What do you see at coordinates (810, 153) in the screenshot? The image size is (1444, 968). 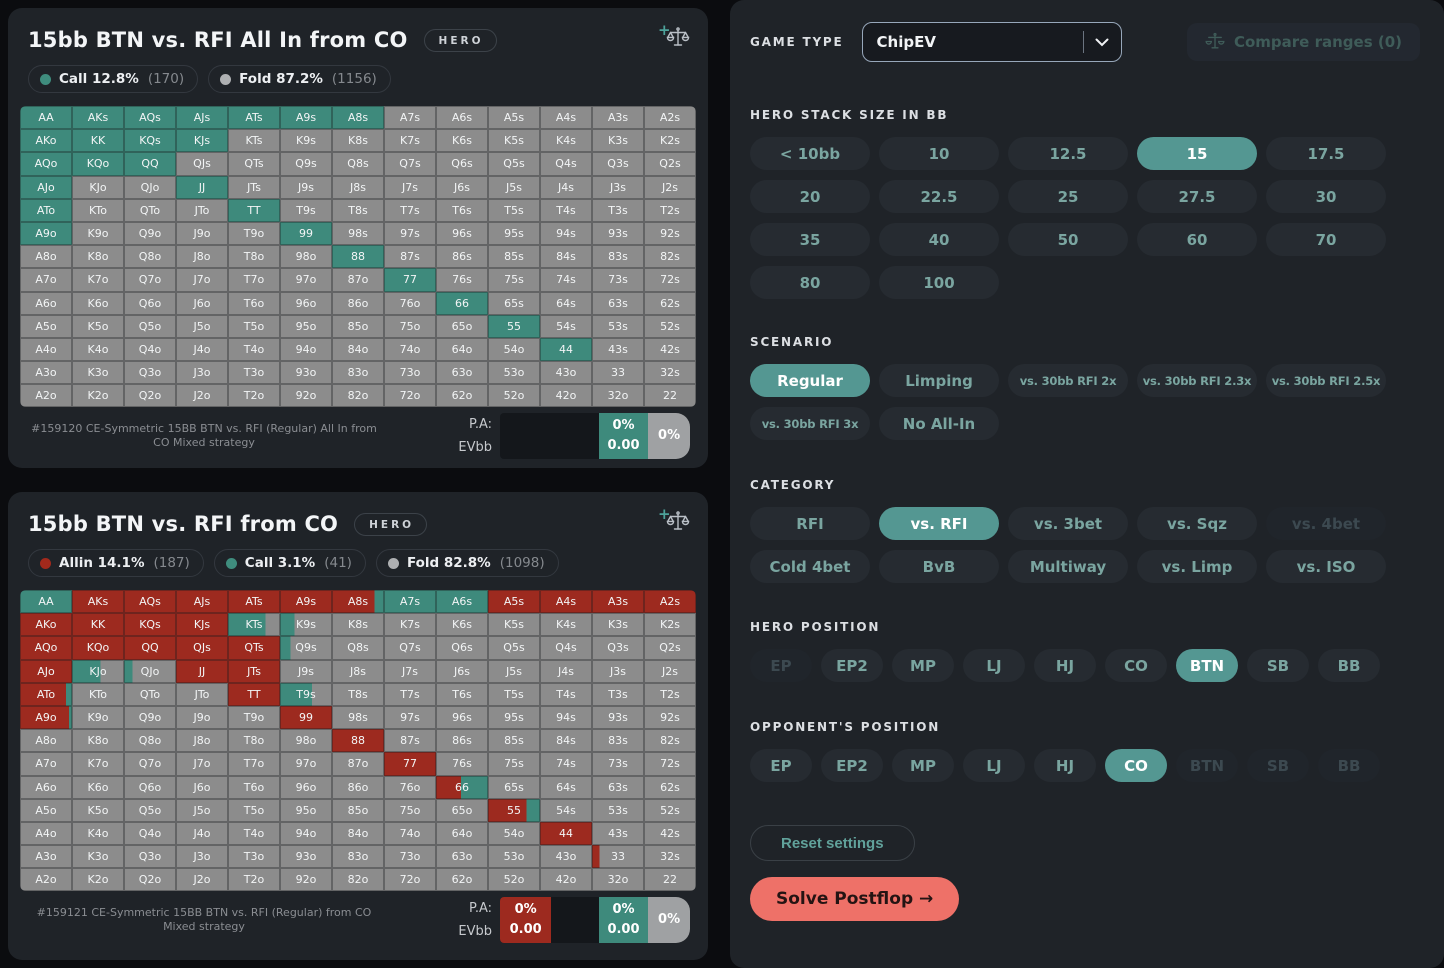 I see `stack-option--10bb: < 10bb` at bounding box center [810, 153].